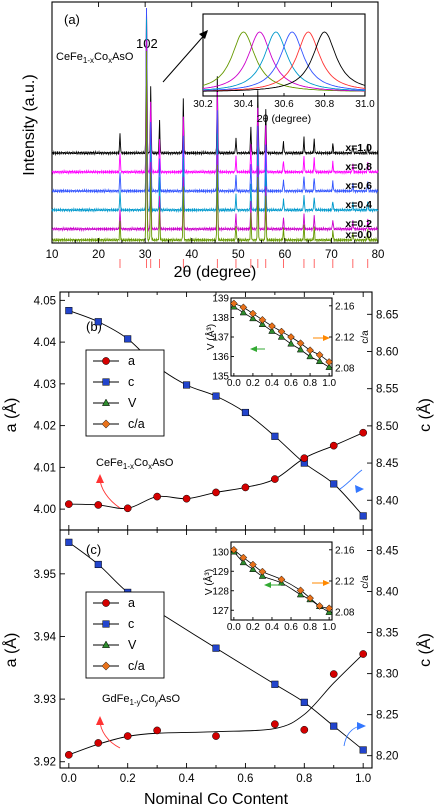 The height and width of the screenshot is (812, 443). Describe the element at coordinates (284, 104) in the screenshot. I see `inset-x-tick-label: 30.6` at that location.